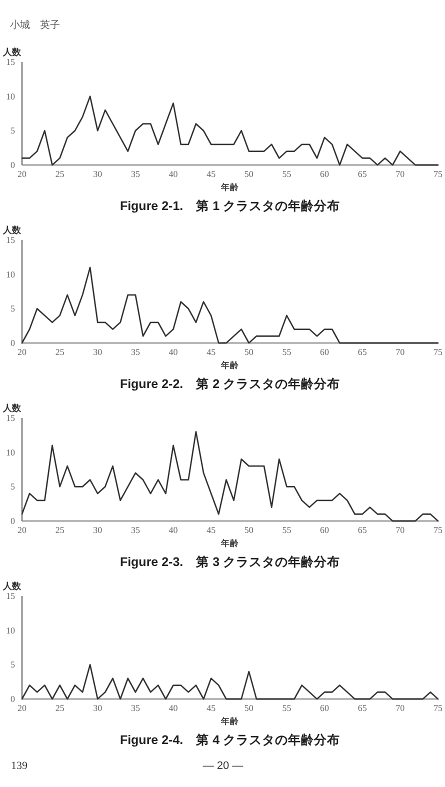 The width and height of the screenshot is (445, 787). Describe the element at coordinates (230, 562) in the screenshot. I see `text: Figure 2-3. 第 3 クラスタの年齢分布` at that location.